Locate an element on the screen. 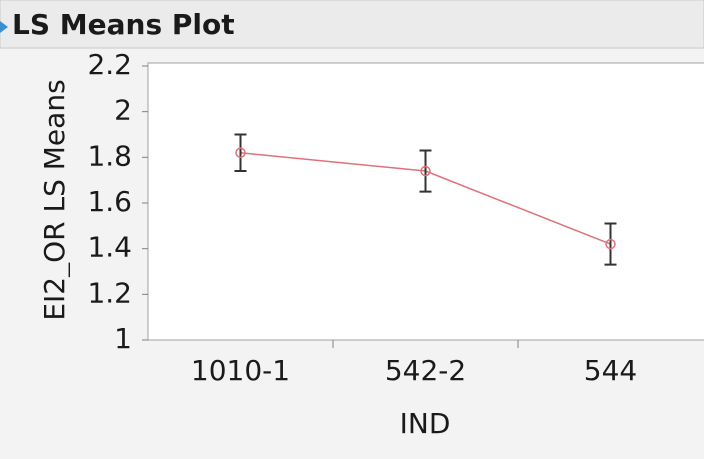 The height and width of the screenshot is (459, 704). report-title: LS Means Plot is located at coordinates (123, 24).